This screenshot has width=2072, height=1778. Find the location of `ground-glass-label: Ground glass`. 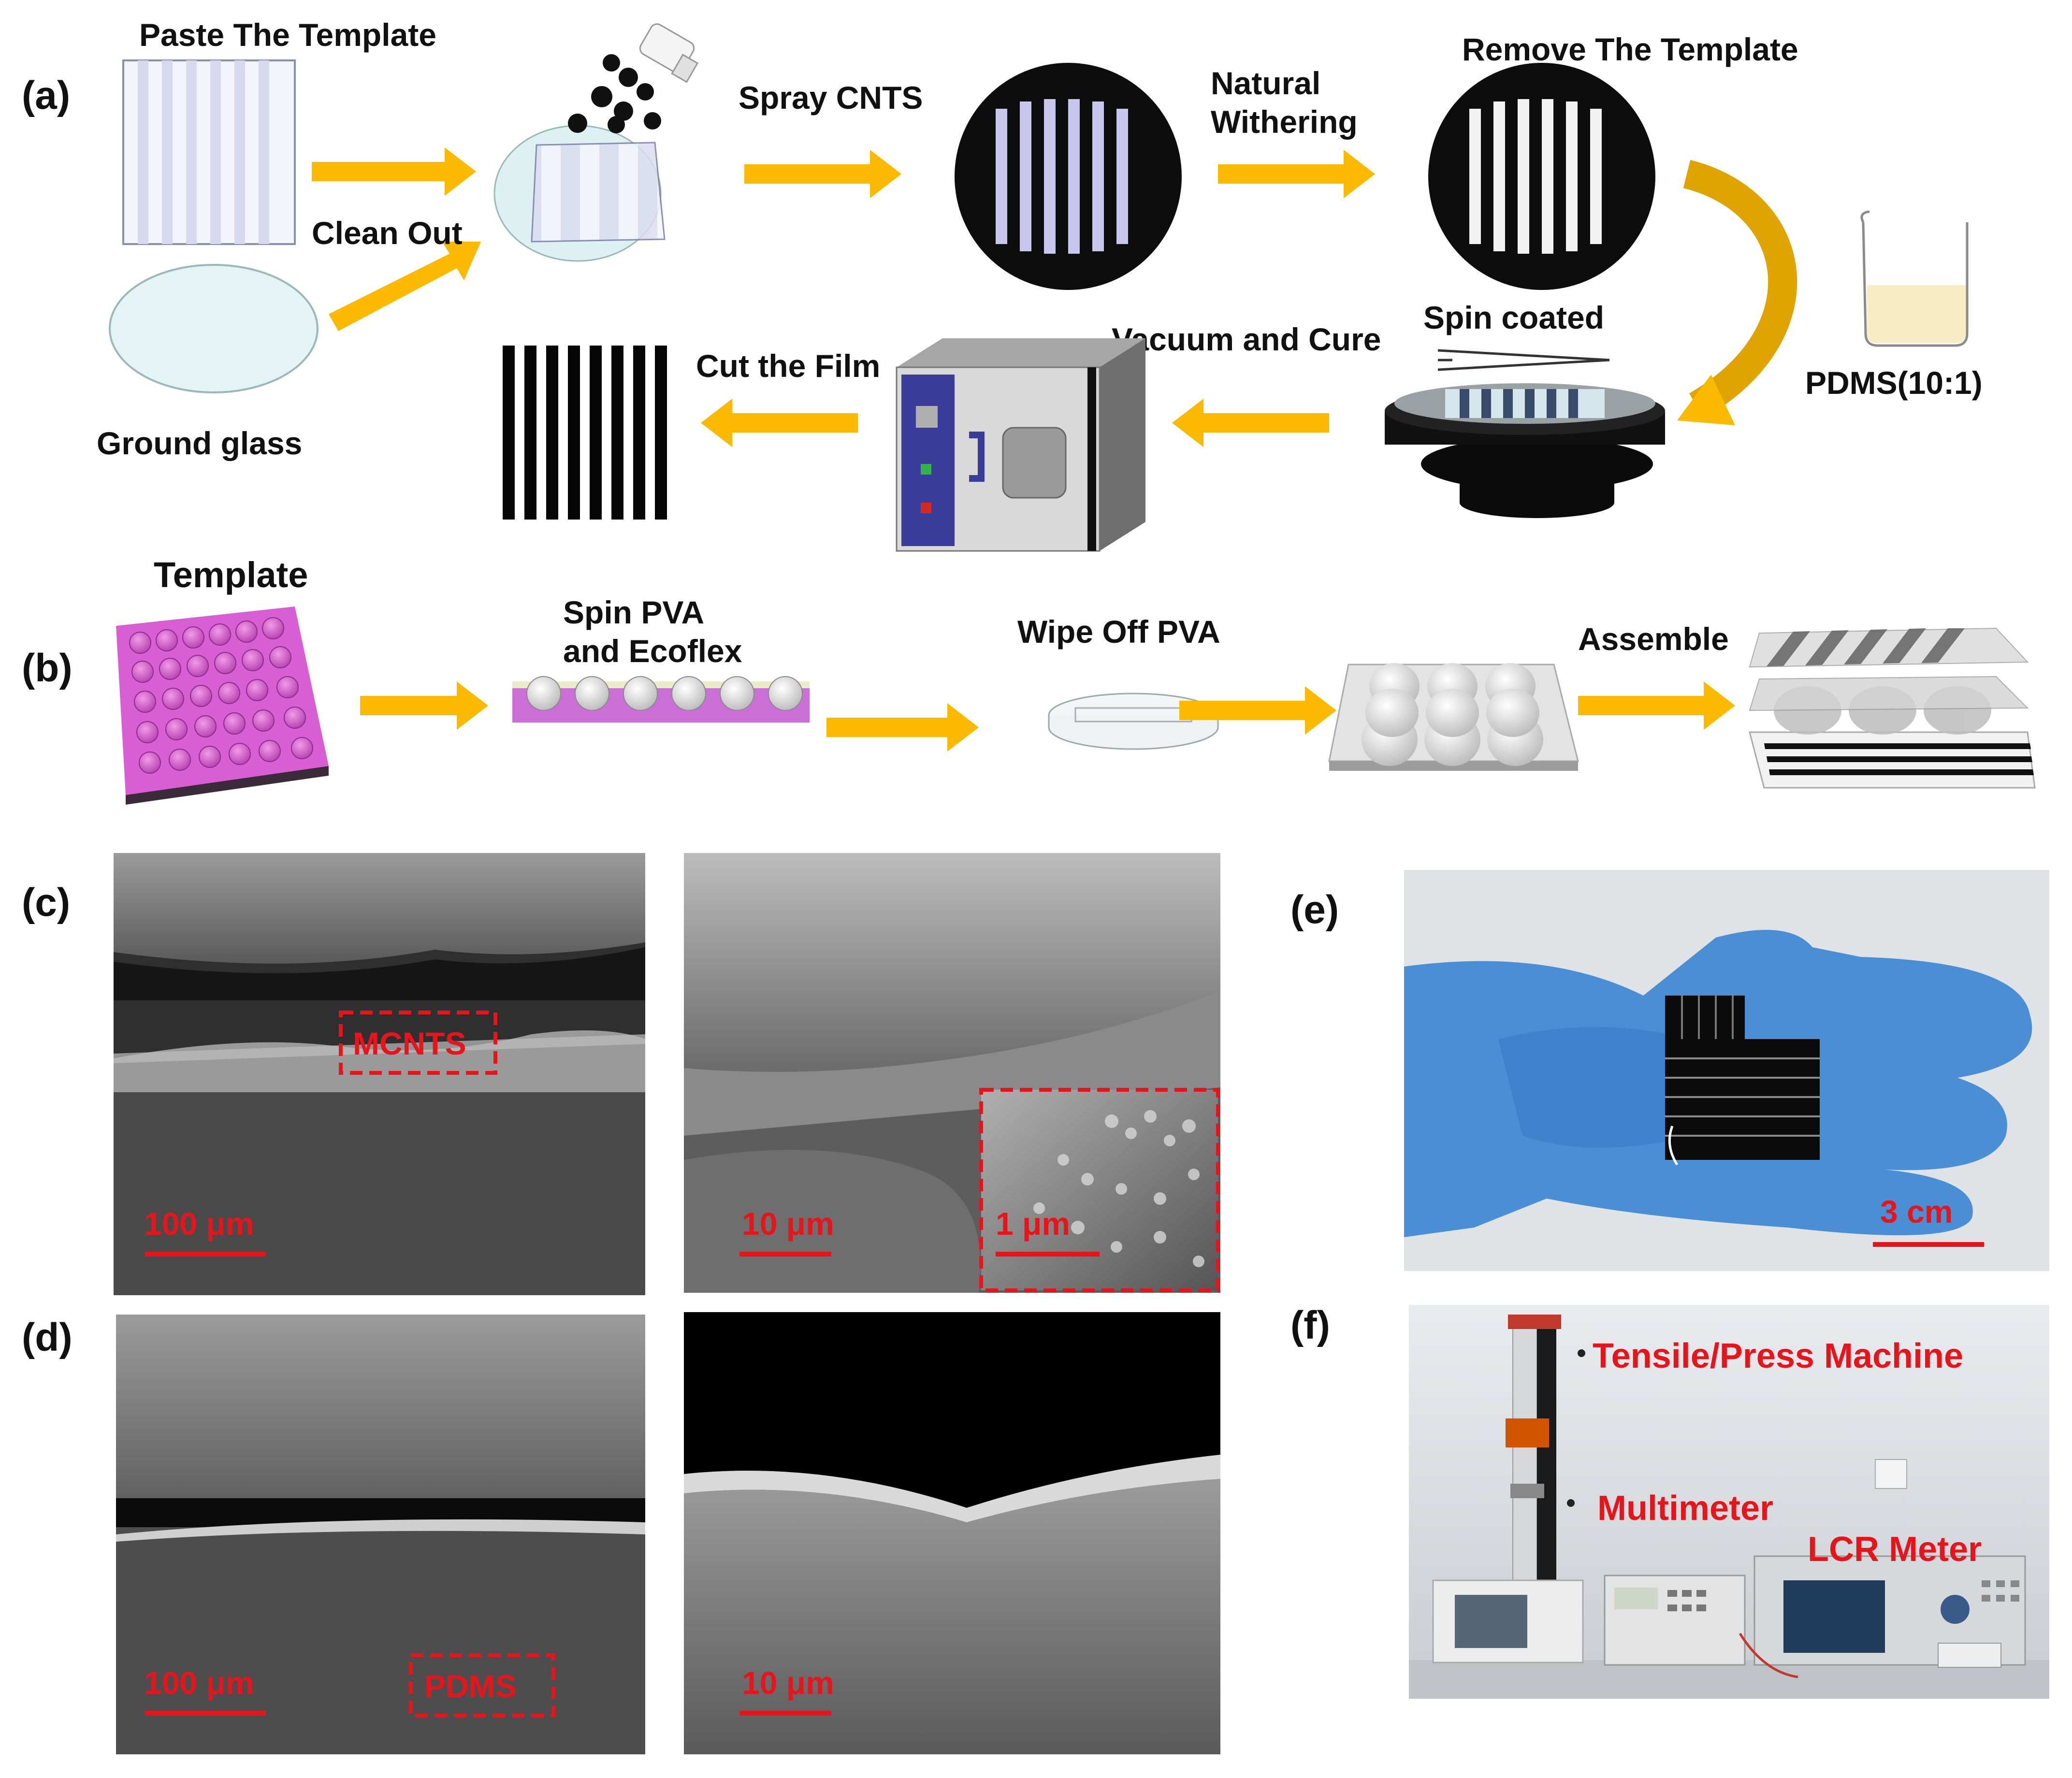

ground-glass-label: Ground glass is located at coordinates (199, 443).